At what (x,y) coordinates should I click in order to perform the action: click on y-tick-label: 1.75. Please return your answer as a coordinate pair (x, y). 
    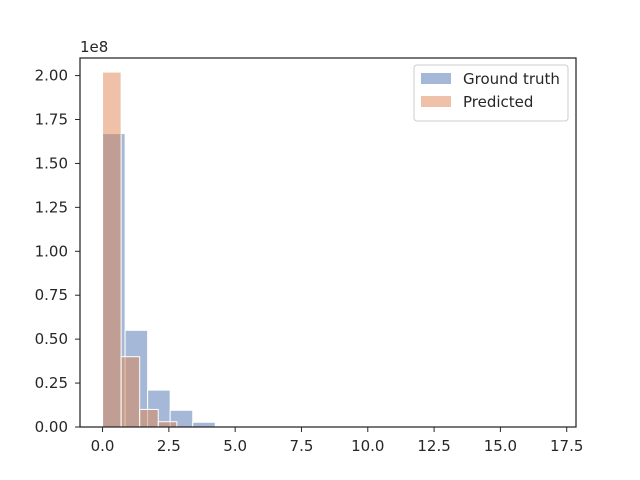
    Looking at the image, I should click on (51, 120).